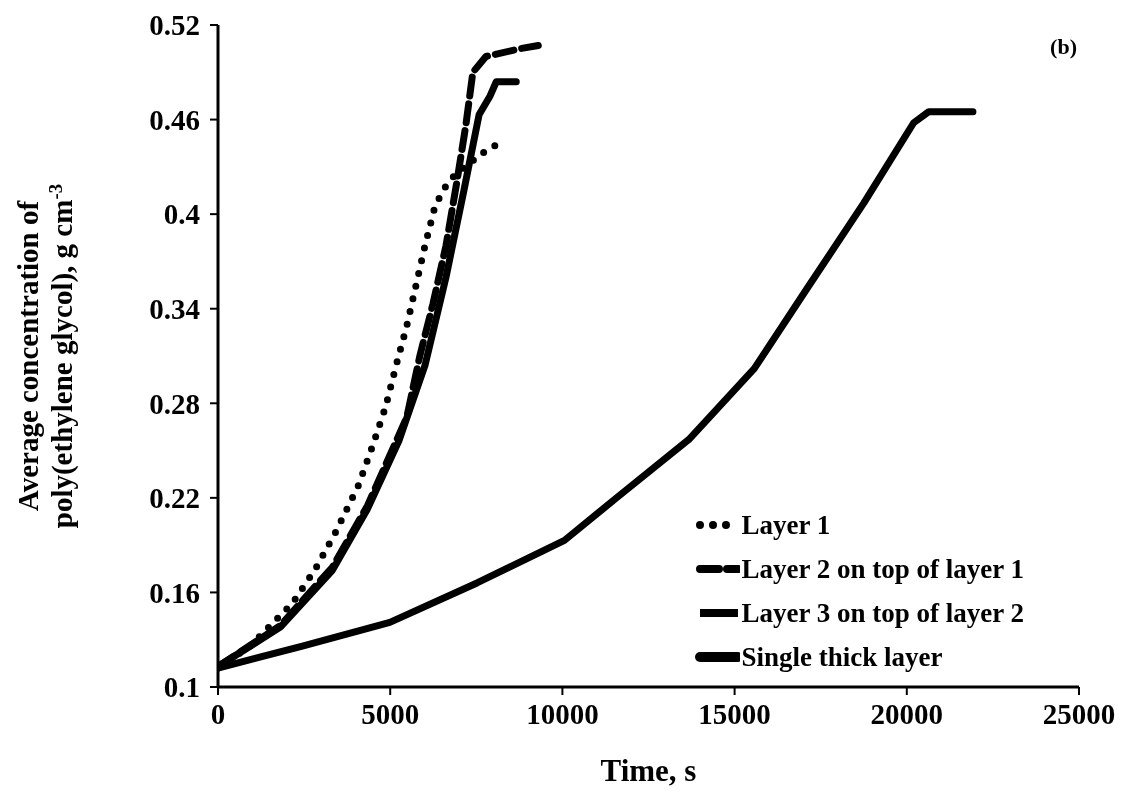 Image resolution: width=1127 pixels, height=807 pixels. Describe the element at coordinates (1063, 47) in the screenshot. I see `annotation: (b)` at that location.